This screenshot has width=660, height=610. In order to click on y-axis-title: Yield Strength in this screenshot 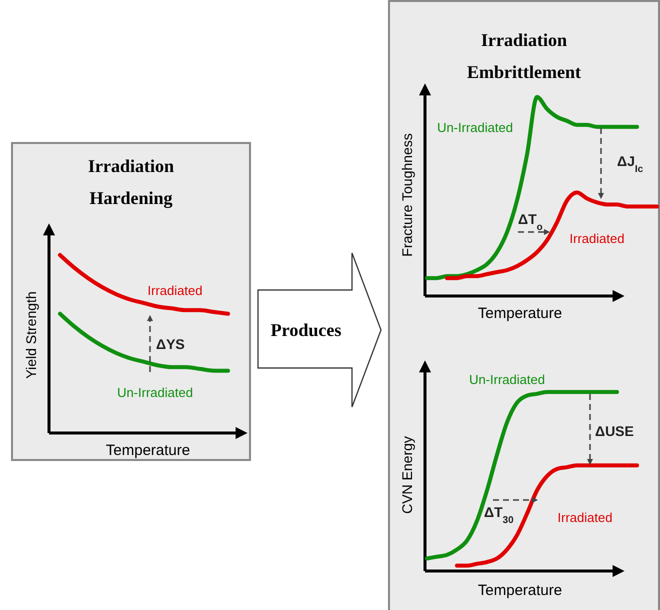, I will do `click(31, 335)`.